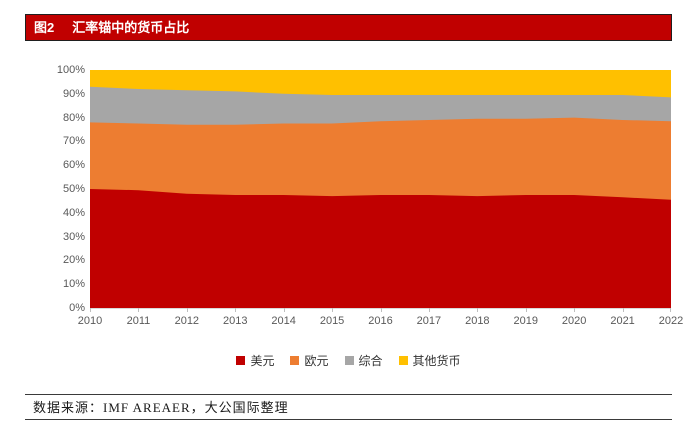  Describe the element at coordinates (73, 260) in the screenshot. I see `y-axis-label: 20%` at that location.